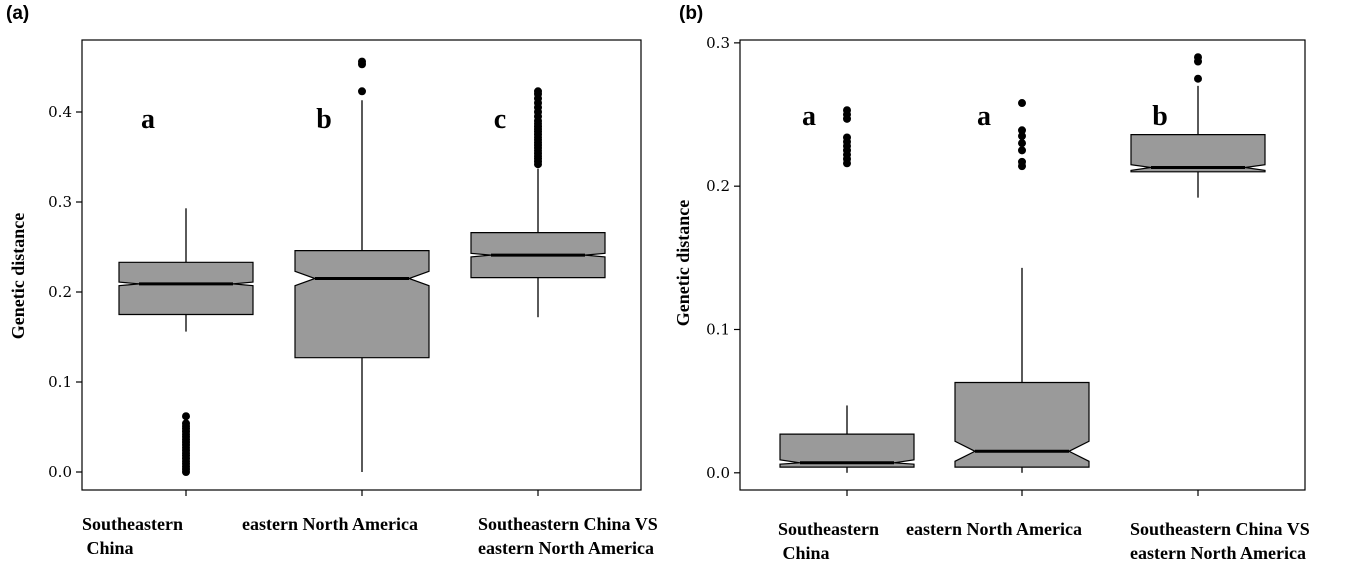  What do you see at coordinates (60, 292) in the screenshot?
I see `panel-a-y-tick-label: 0.2` at bounding box center [60, 292].